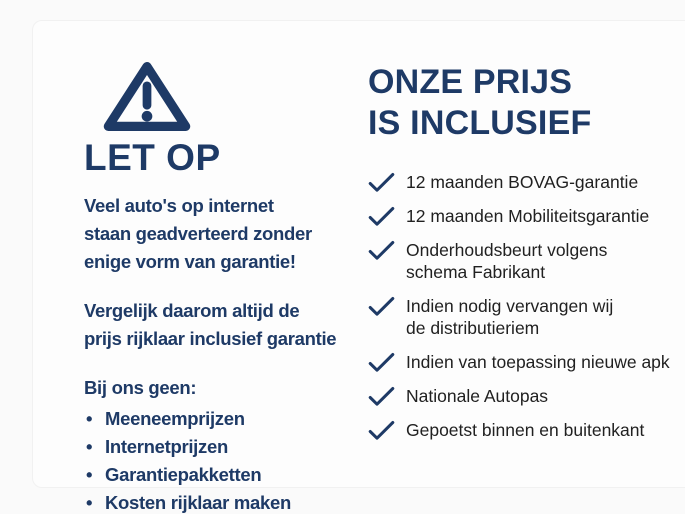 The width and height of the screenshot is (685, 514). I want to click on list-item-label: Garantiepakketten, so click(183, 474).